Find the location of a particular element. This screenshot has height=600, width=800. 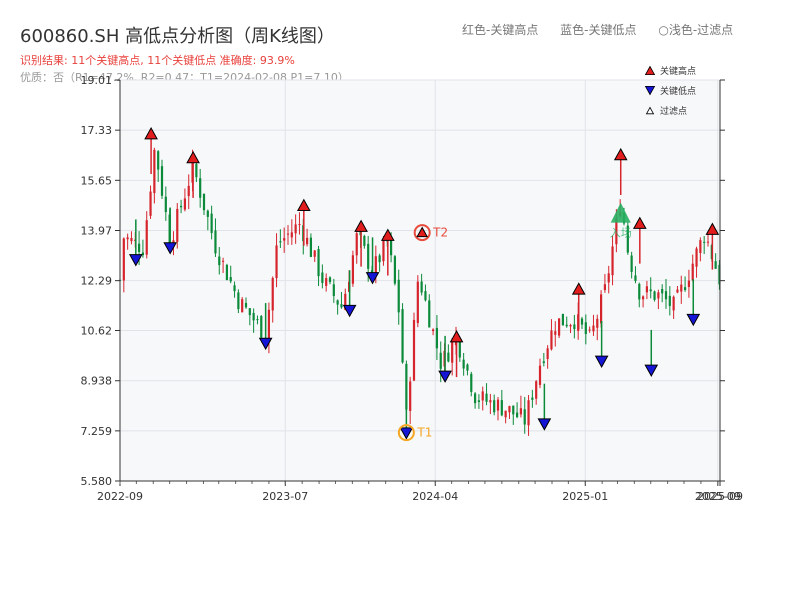

chart-title: 600860.SH 高低点分析图（周K线图） is located at coordinates (177, 36).